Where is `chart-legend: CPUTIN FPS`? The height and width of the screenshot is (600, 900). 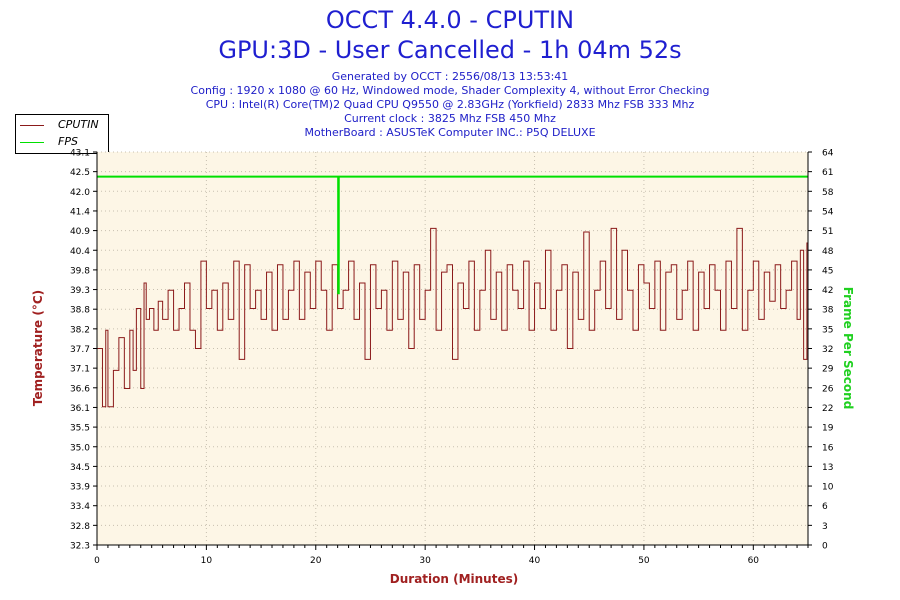 chart-legend: CPUTIN FPS is located at coordinates (62, 134).